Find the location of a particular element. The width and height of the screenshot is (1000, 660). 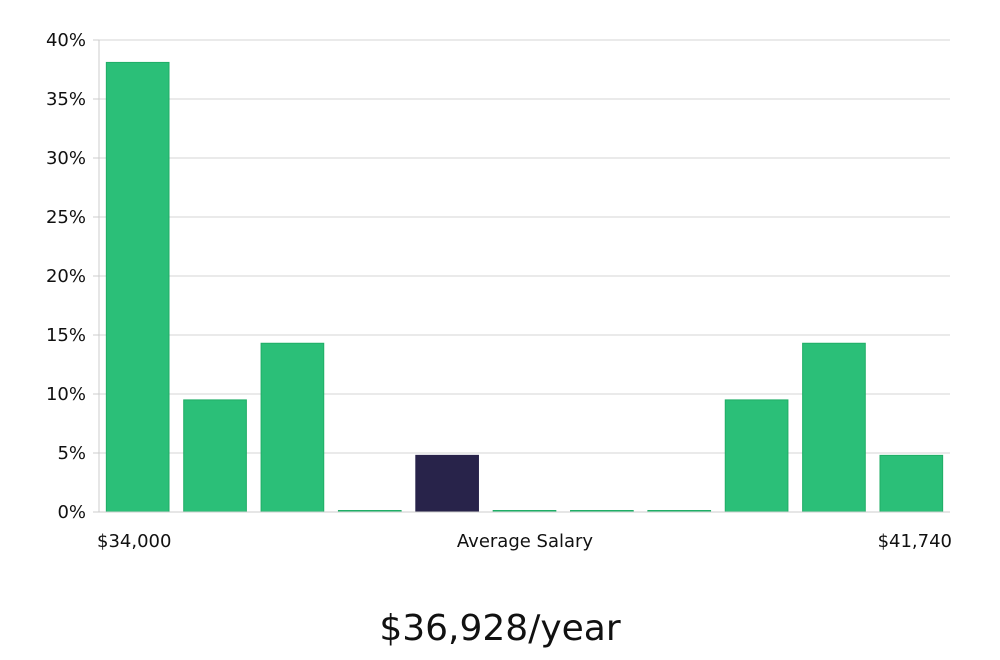

y-tick-label: 20% is located at coordinates (66, 276).